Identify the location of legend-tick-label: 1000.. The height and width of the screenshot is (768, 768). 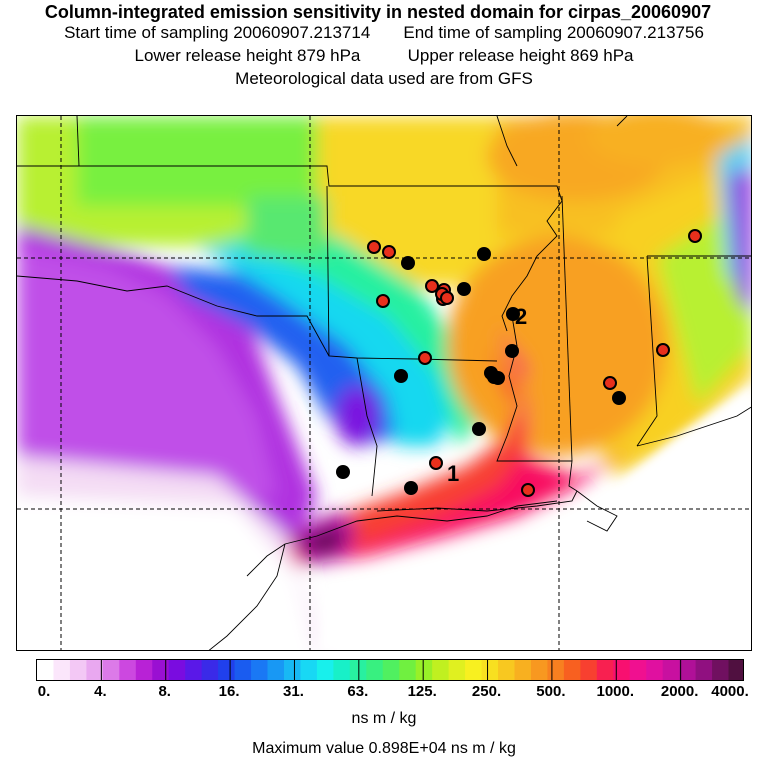
(615, 691).